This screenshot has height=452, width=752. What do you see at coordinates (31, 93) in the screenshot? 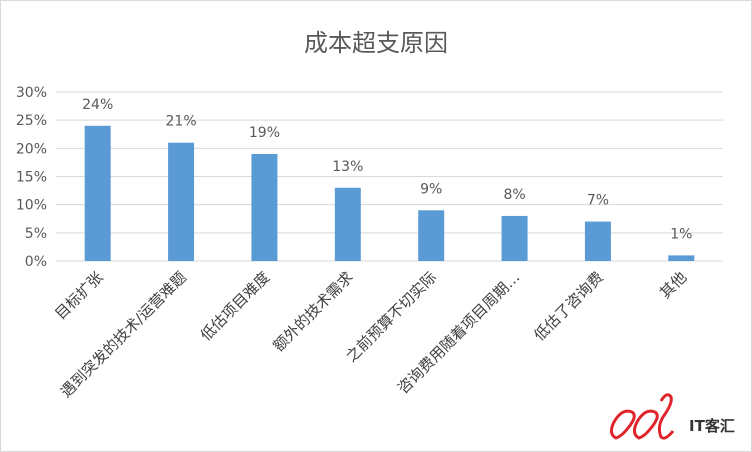
I see `y-tick-label: 30%` at bounding box center [31, 93].